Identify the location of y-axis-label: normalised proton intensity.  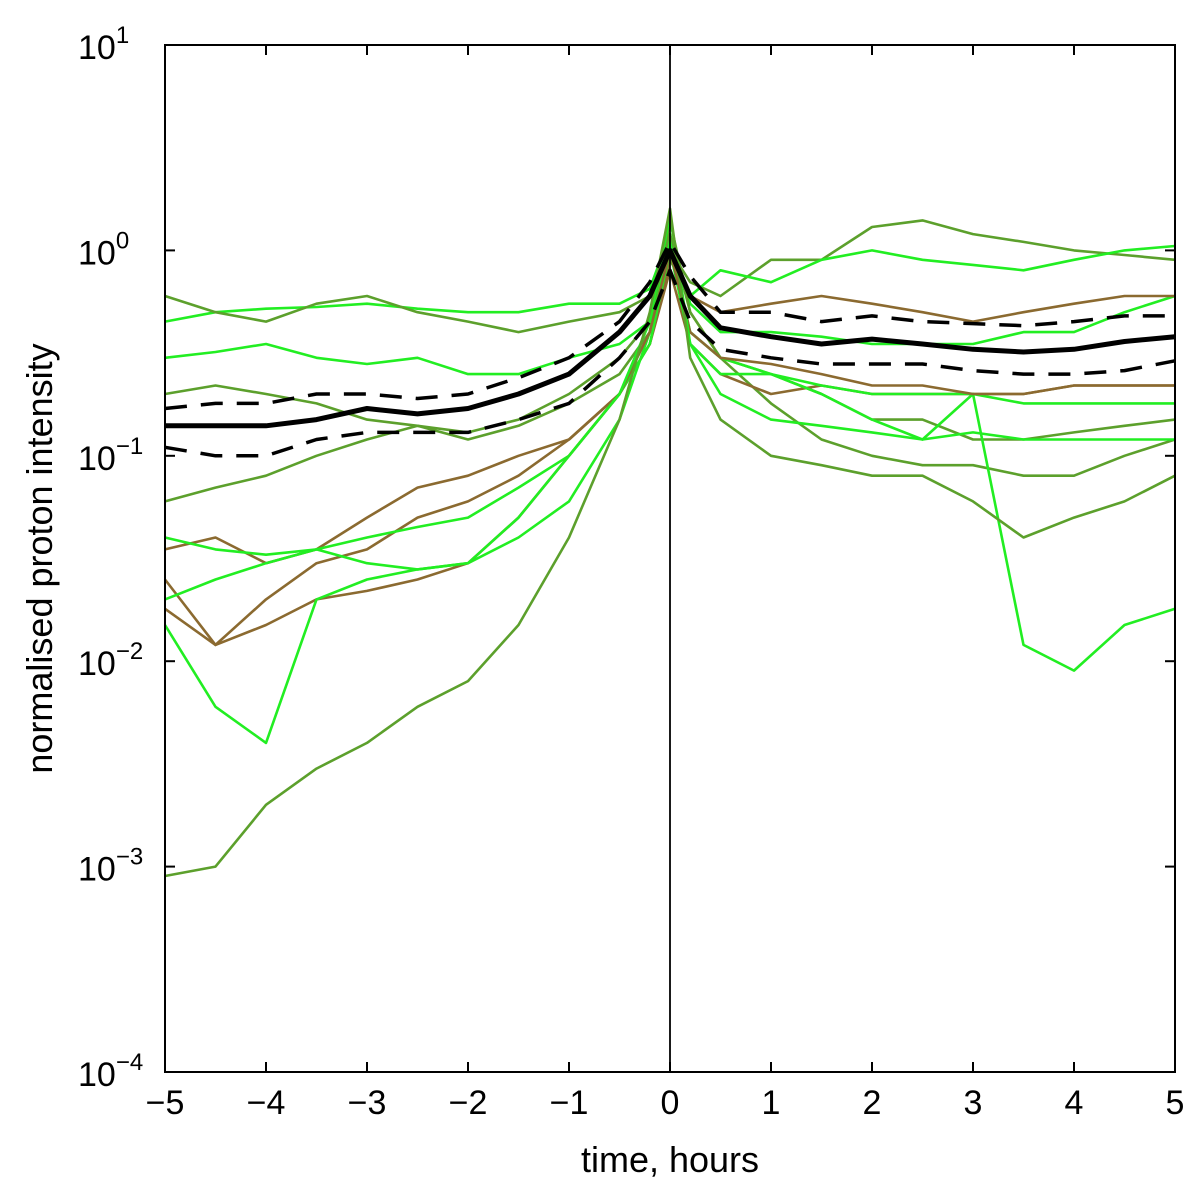
(39, 558).